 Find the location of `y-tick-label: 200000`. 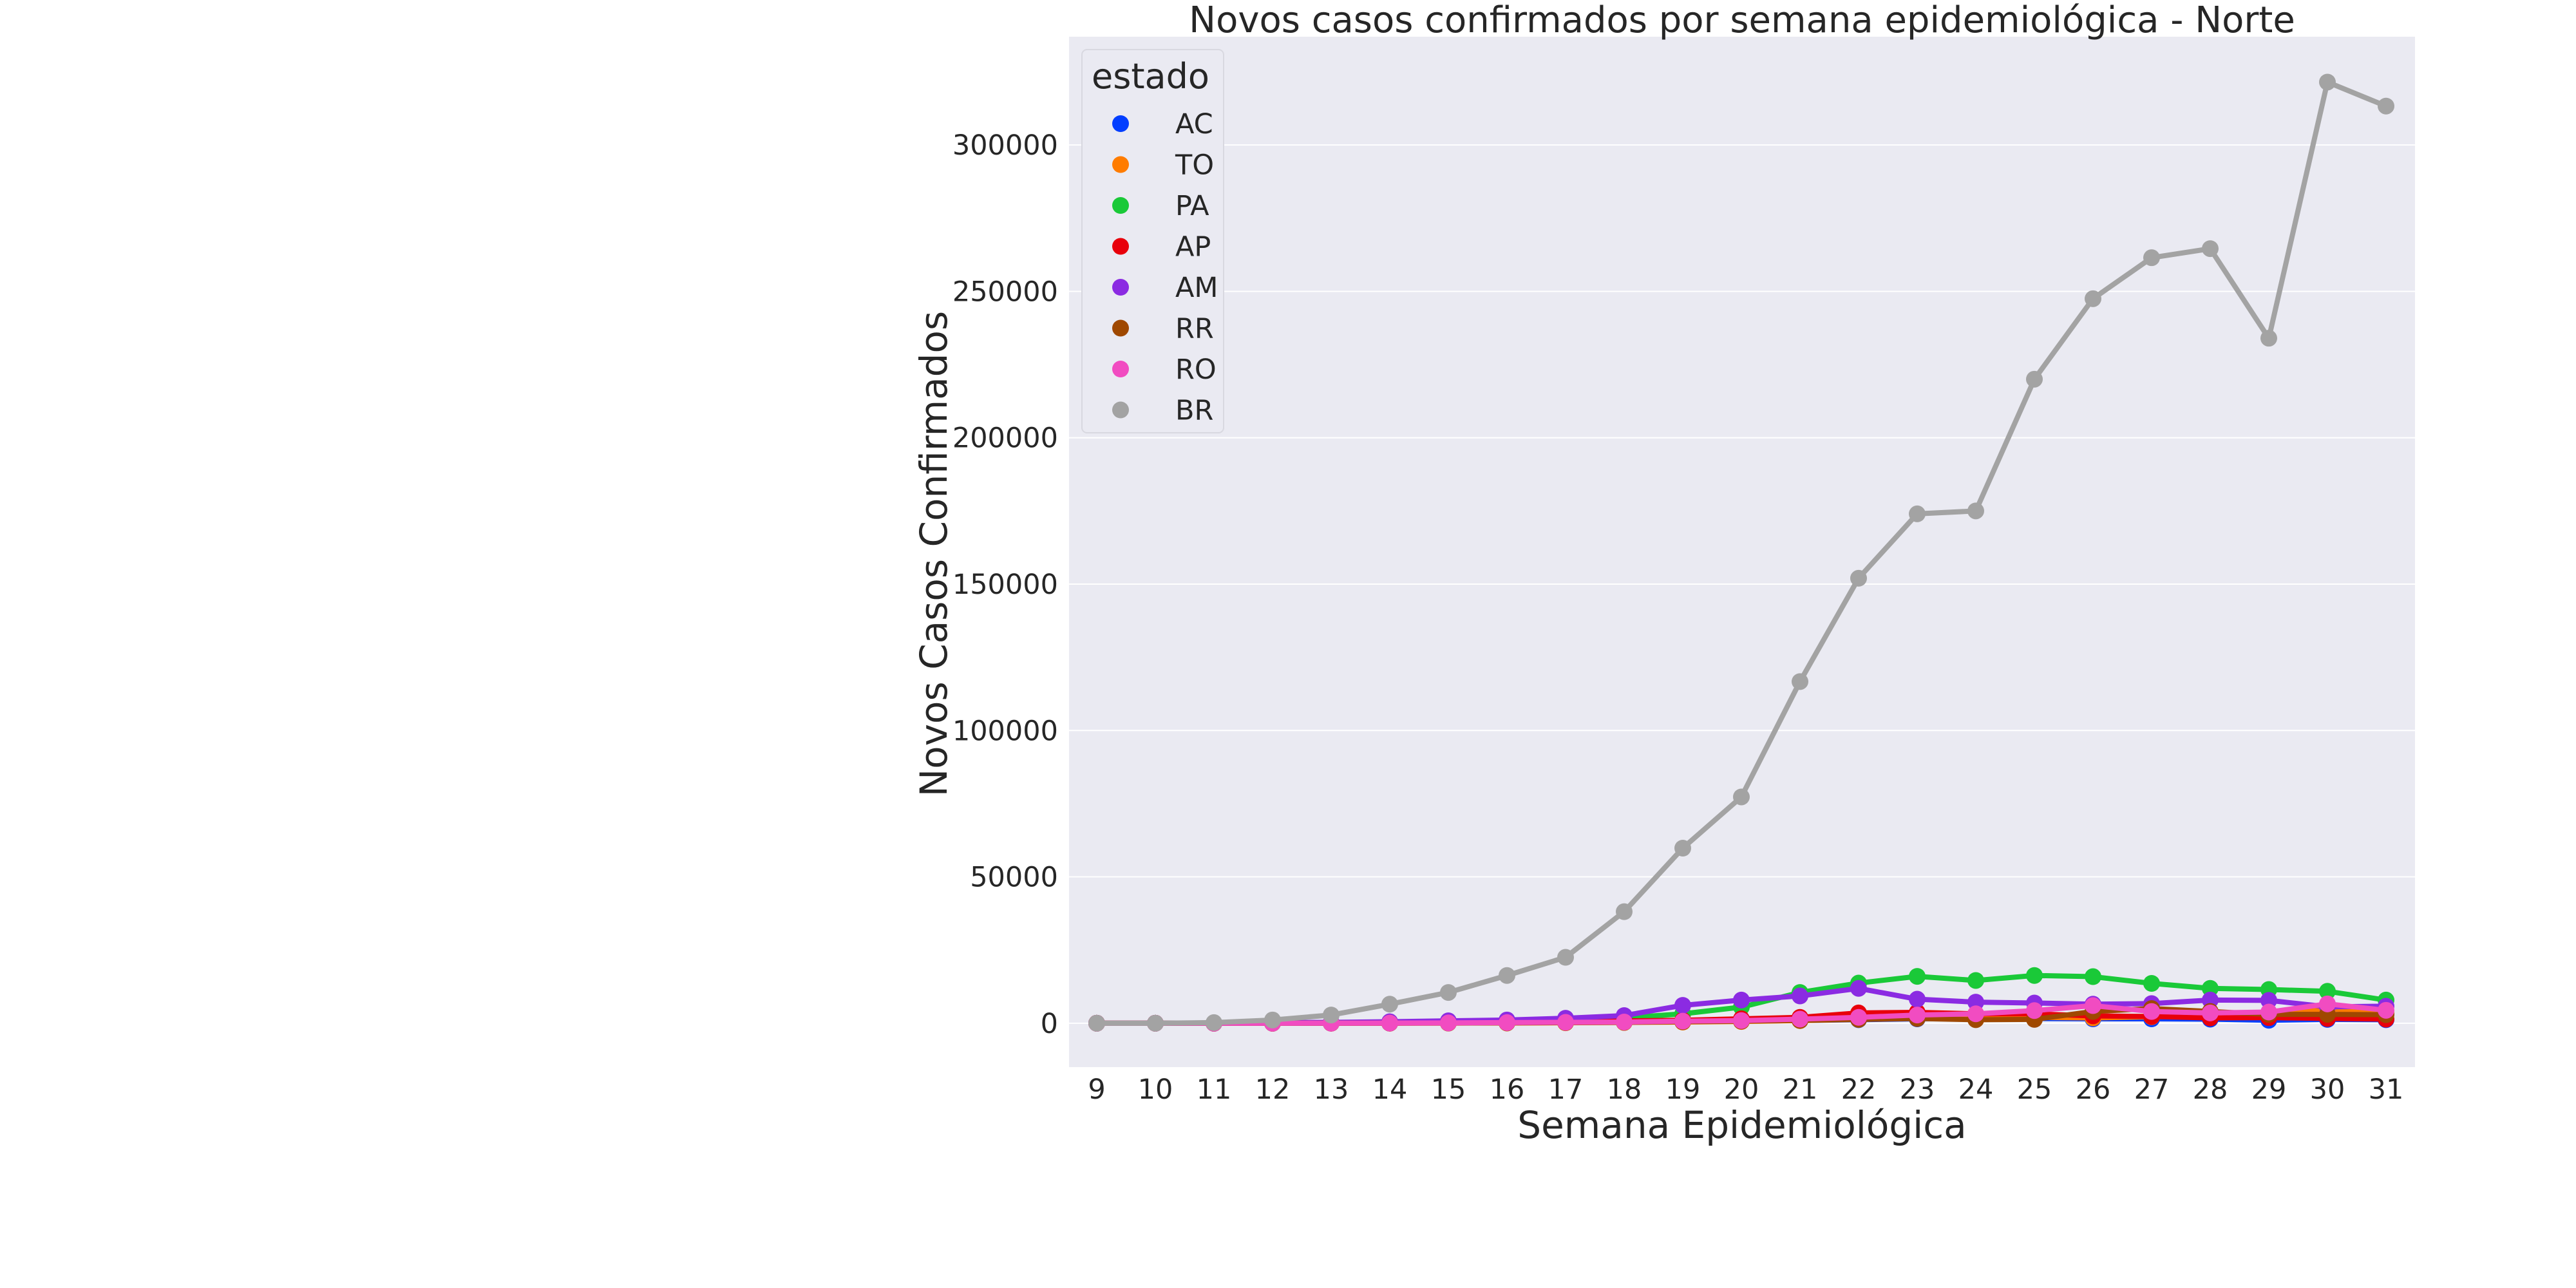

y-tick-label: 200000 is located at coordinates (1005, 438).